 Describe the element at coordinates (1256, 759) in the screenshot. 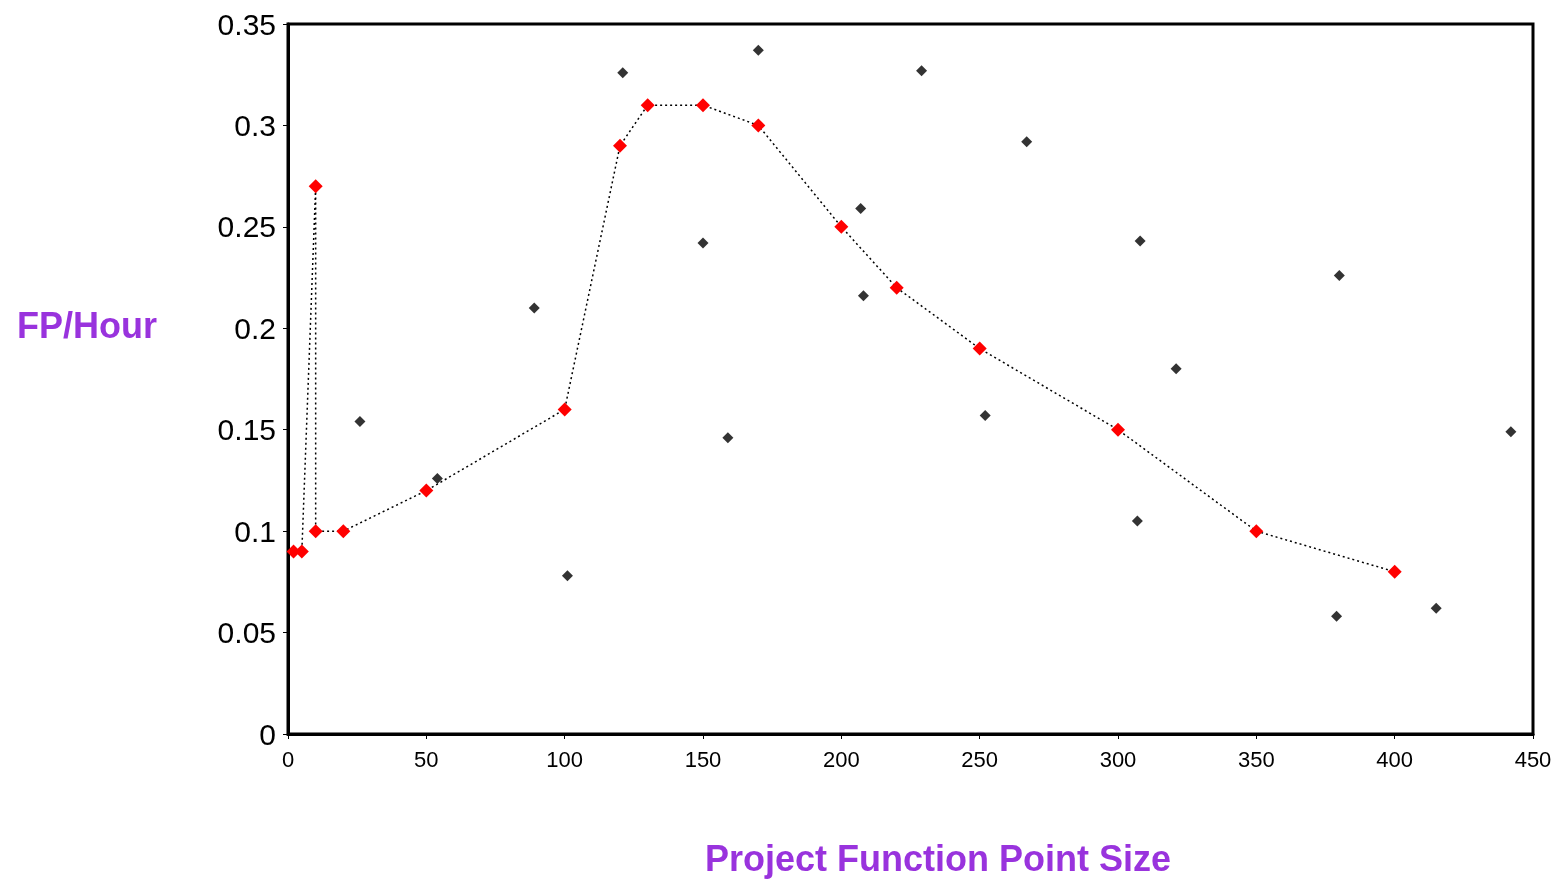

I see `x-tick-label: 350` at that location.